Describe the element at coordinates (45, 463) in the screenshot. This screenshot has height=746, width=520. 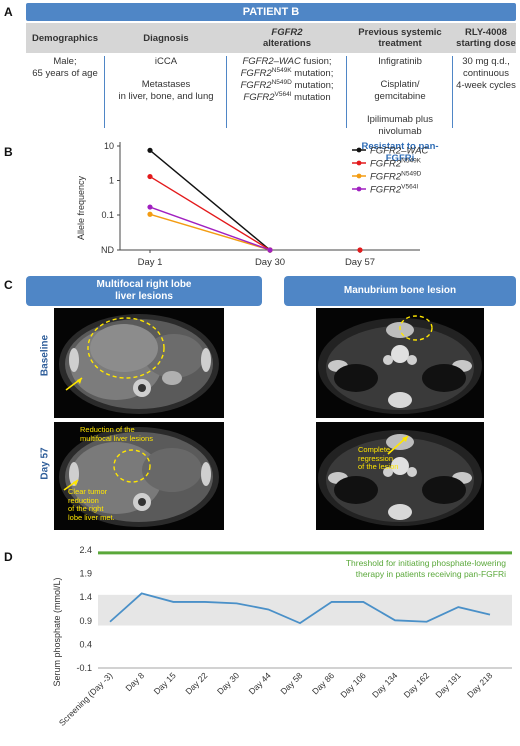
I see `row-label-day57: Day 57` at that location.